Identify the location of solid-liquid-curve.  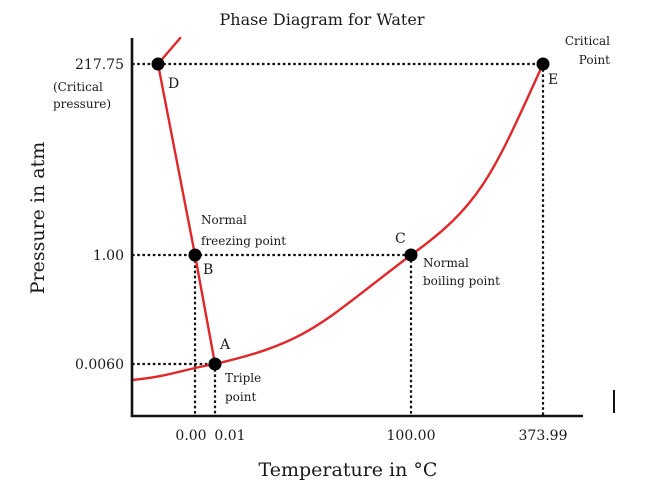
(186, 201).